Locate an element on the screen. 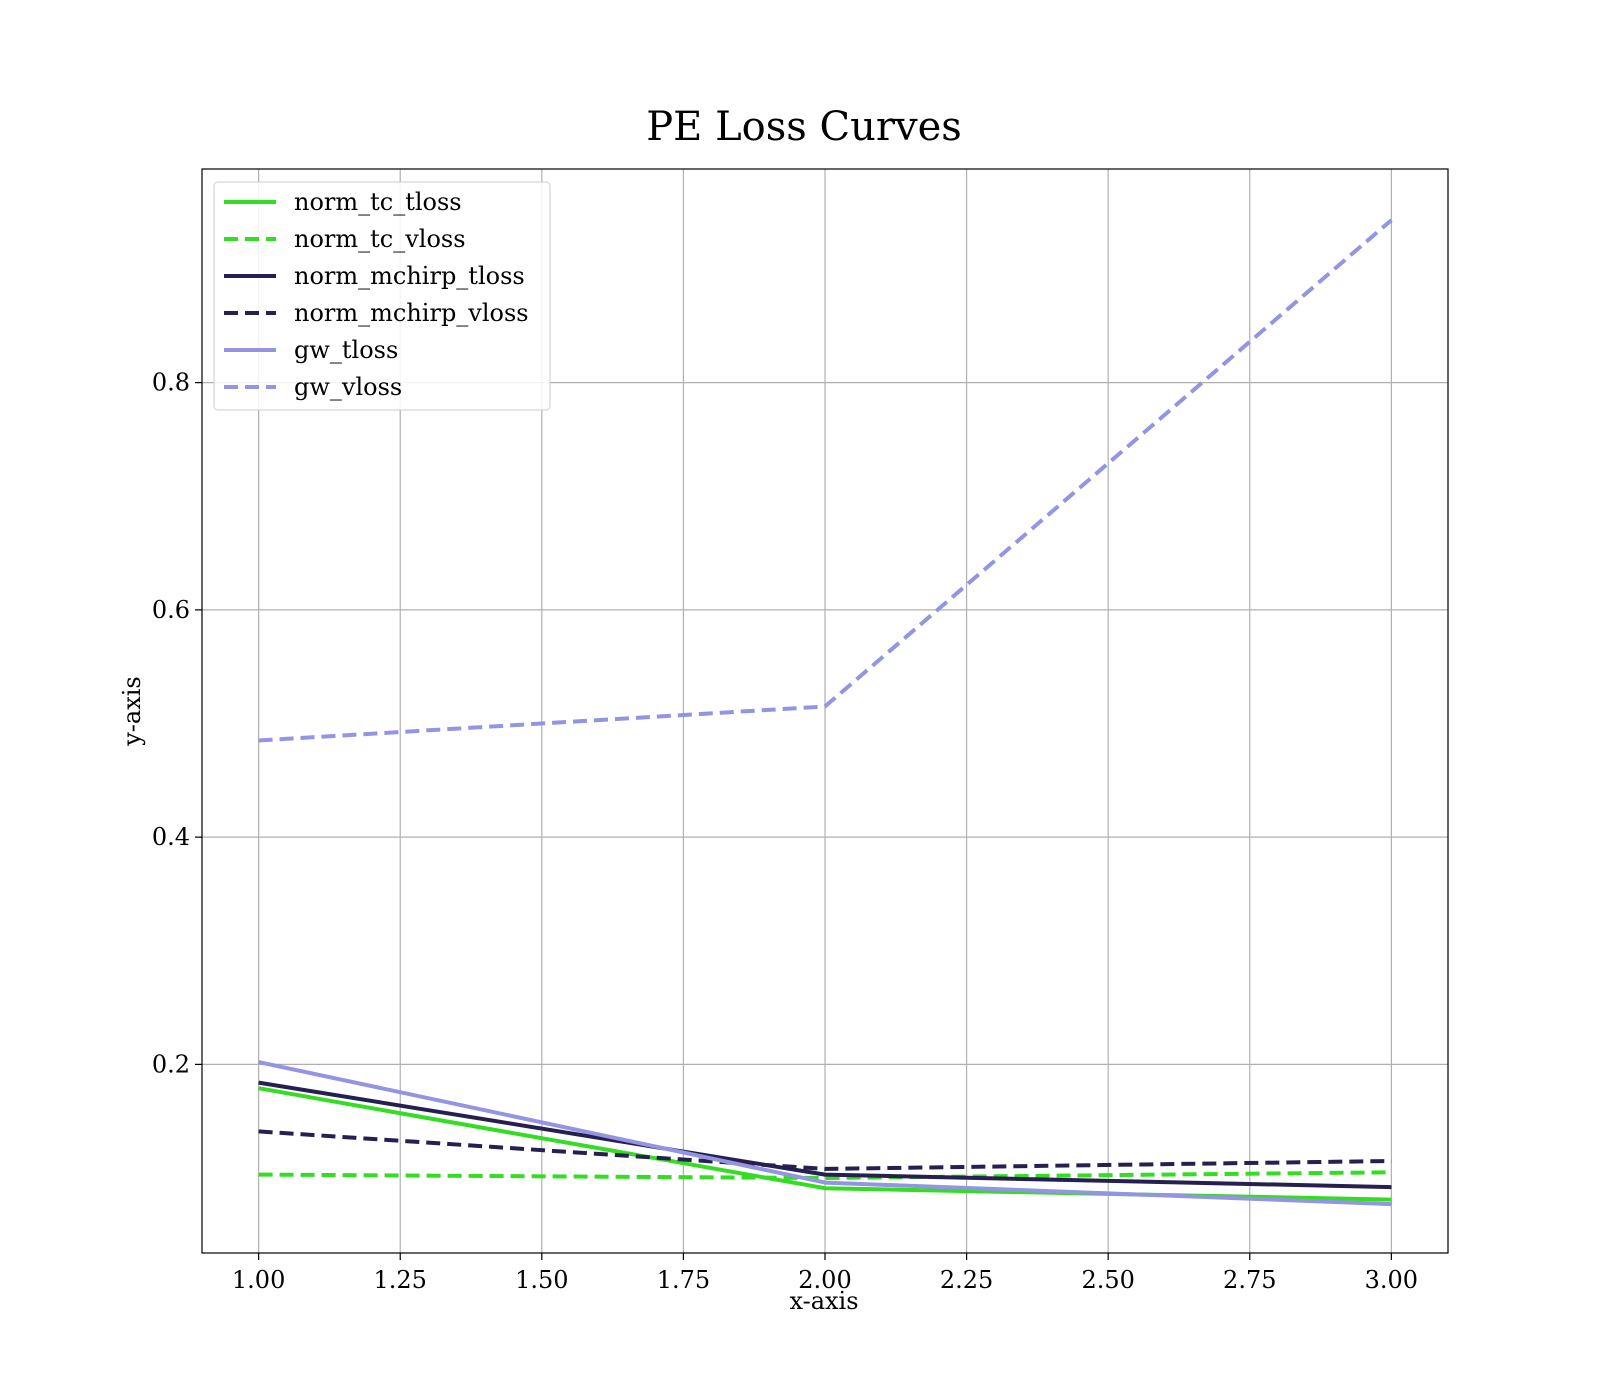 The width and height of the screenshot is (1600, 1400). legend-label-norm-mchirp-tloss: norm_mchirp_tloss is located at coordinates (409, 276).